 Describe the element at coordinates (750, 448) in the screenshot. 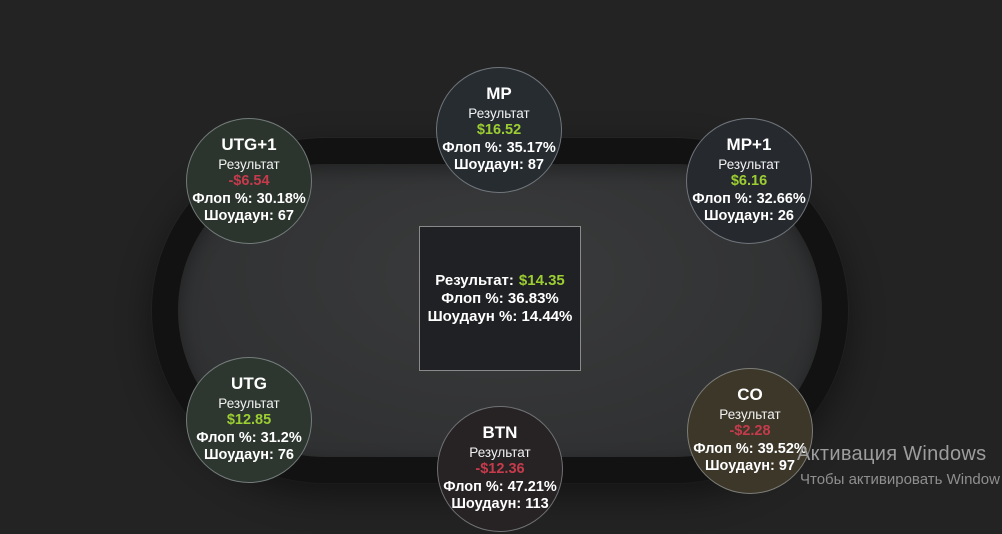

I see `seat-flop-stat: Флоп %: 39.52%` at that location.